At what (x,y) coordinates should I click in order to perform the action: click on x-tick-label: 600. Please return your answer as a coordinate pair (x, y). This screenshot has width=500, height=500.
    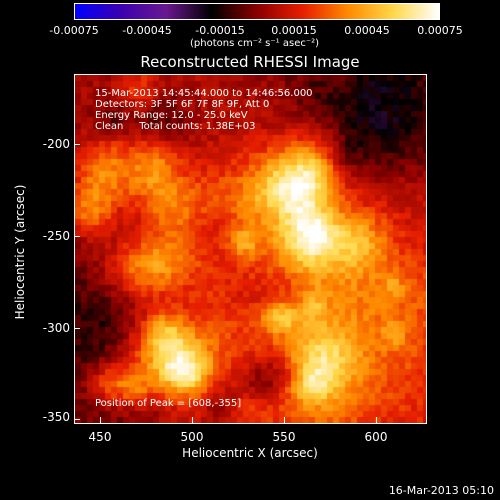
    Looking at the image, I should click on (376, 437).